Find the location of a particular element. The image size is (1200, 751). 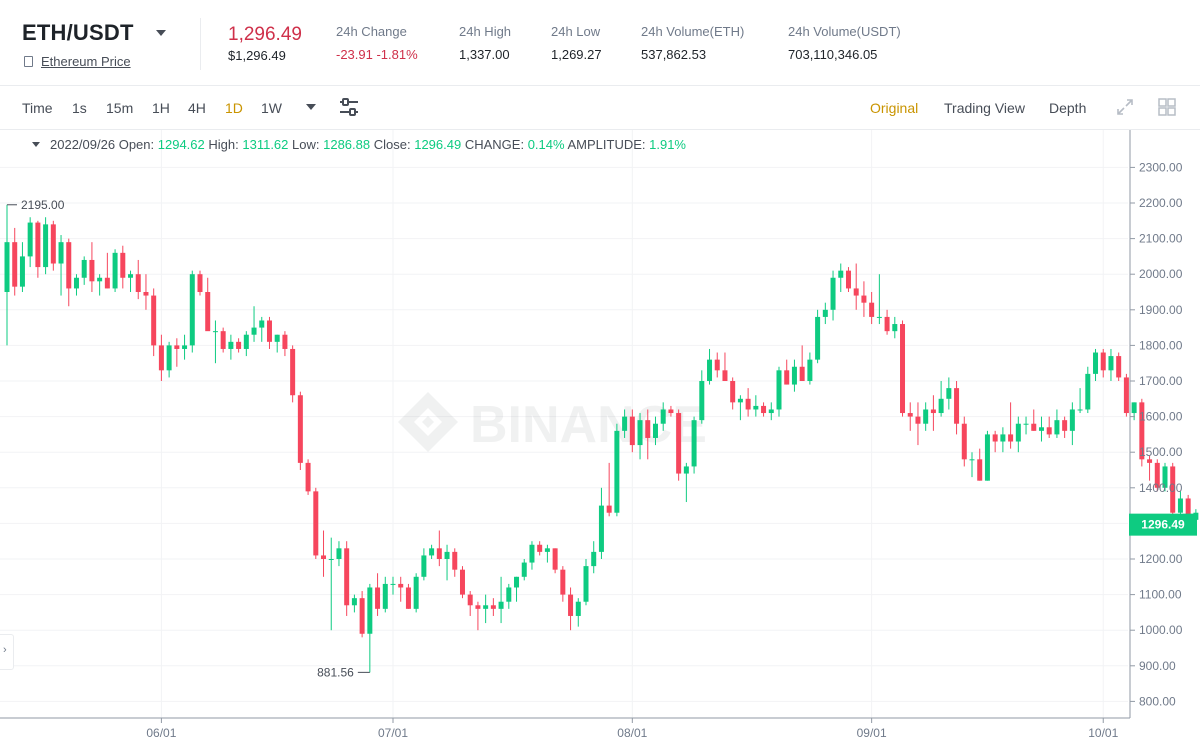

stat-value: 703,110,346.05 is located at coordinates (833, 54).